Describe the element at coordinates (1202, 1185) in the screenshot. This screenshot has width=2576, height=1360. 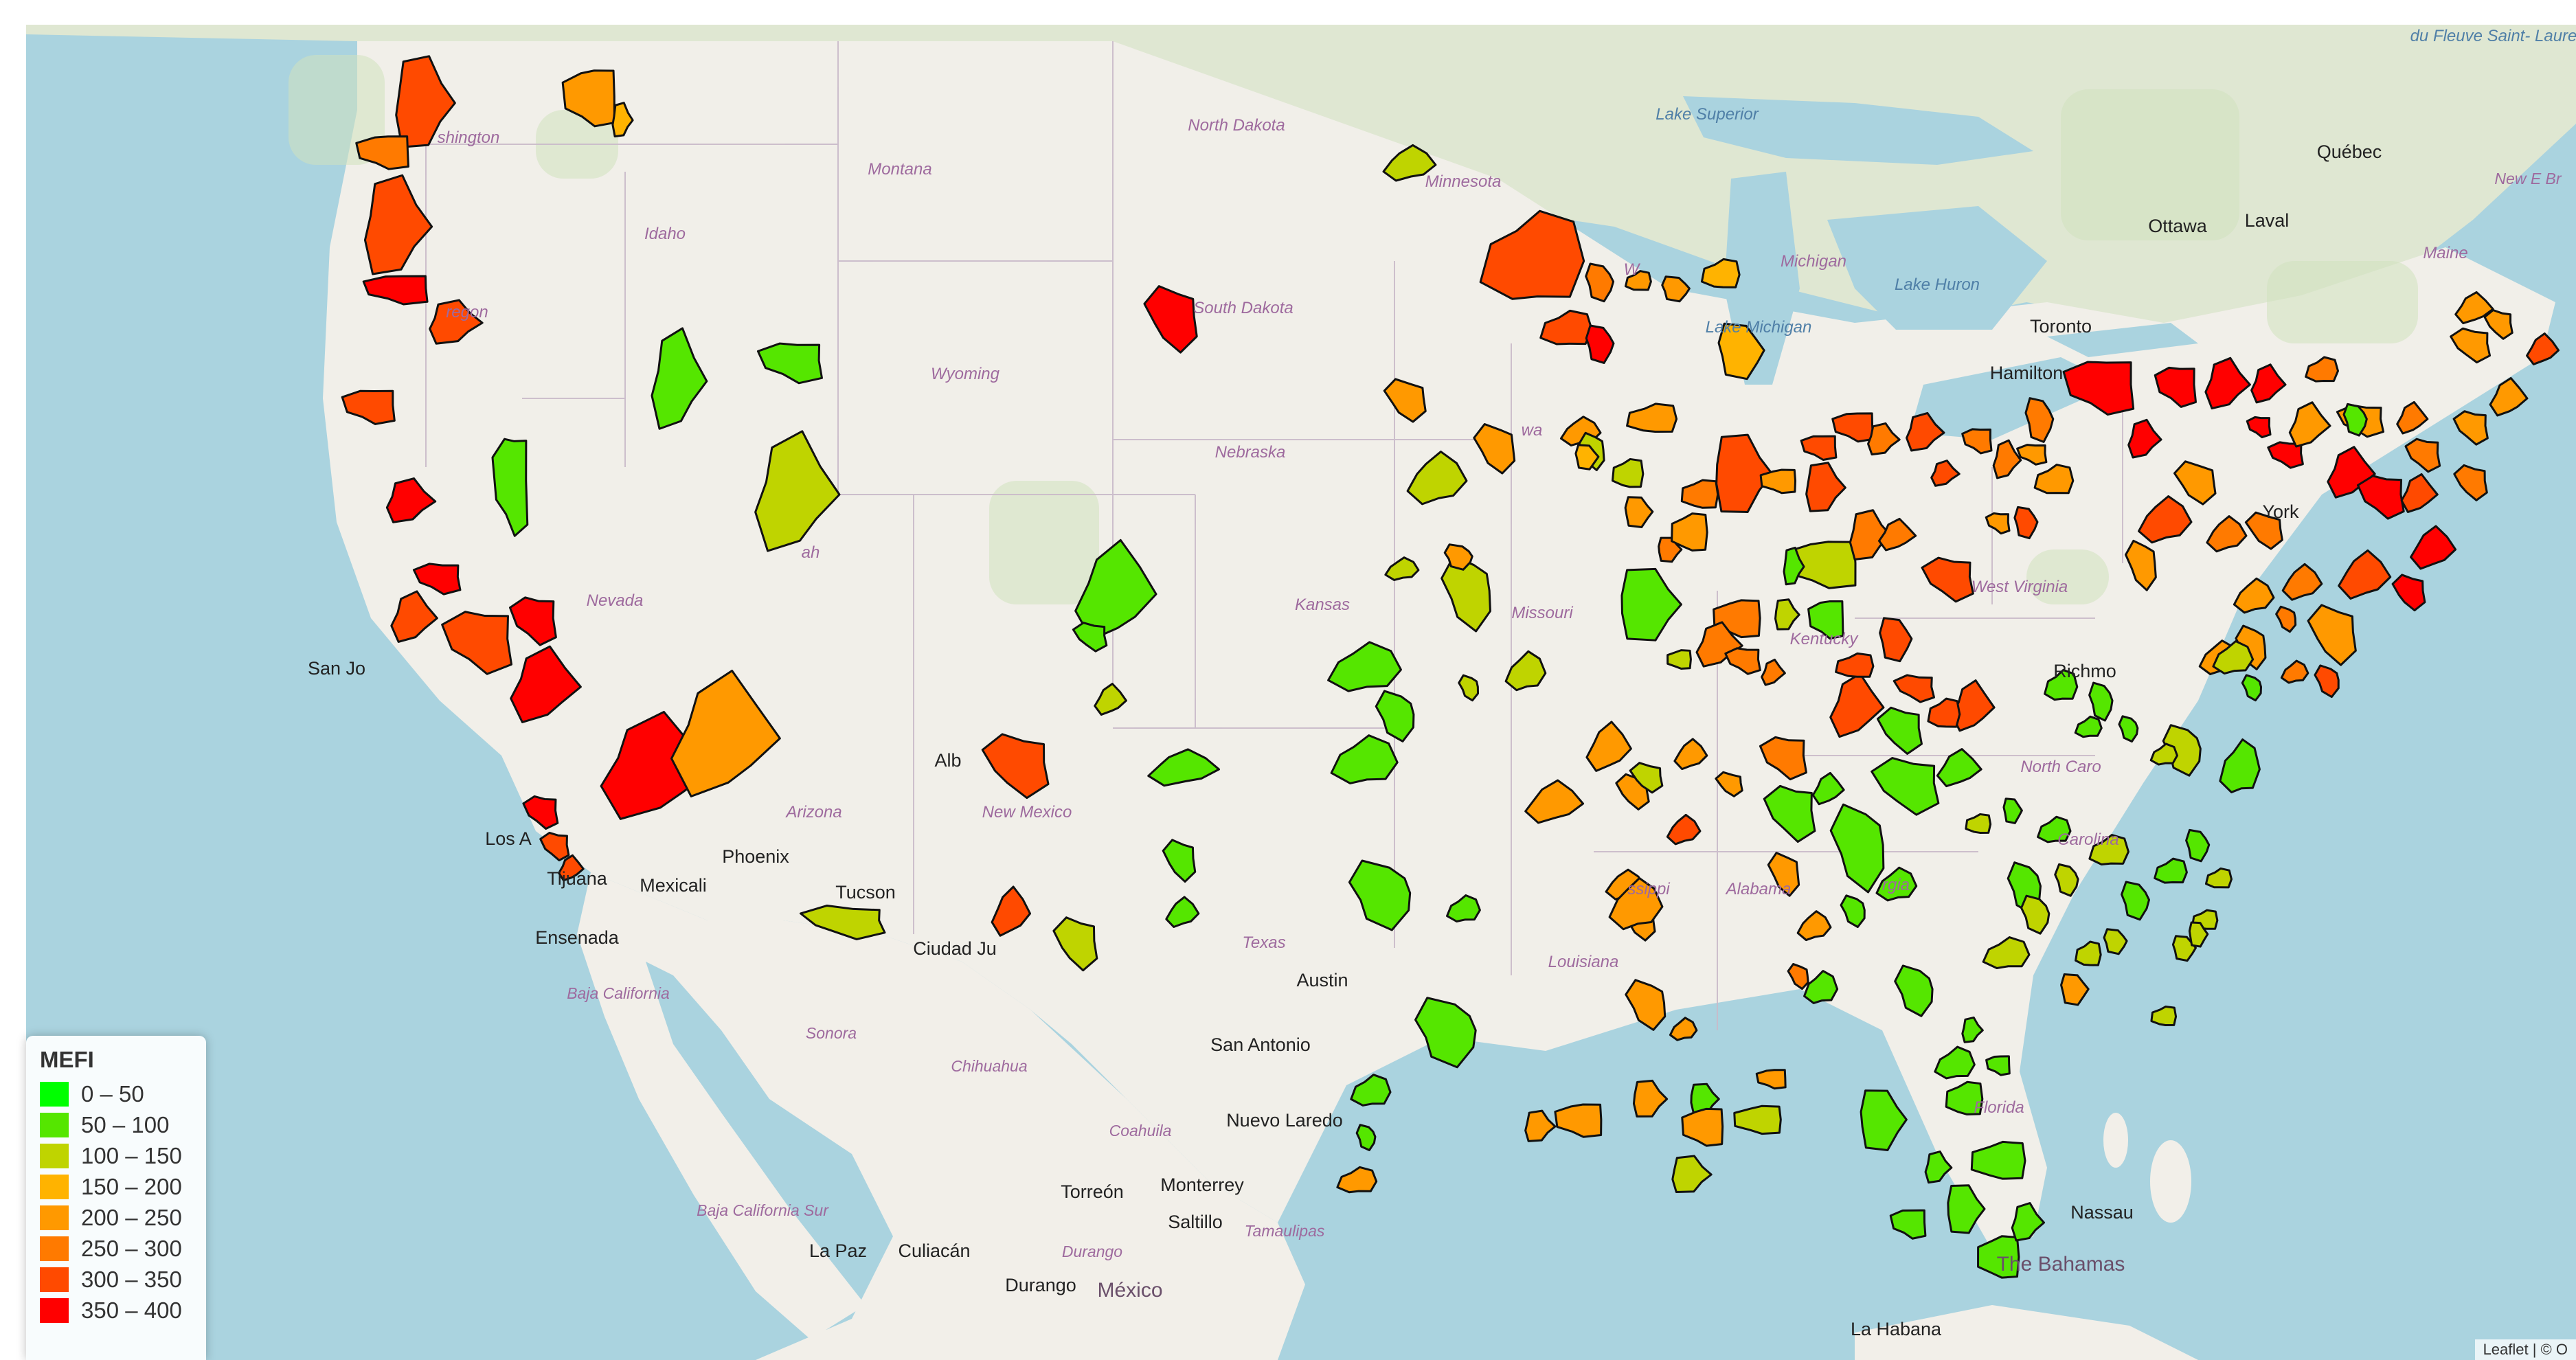
I see `place-label: Monterrey` at that location.